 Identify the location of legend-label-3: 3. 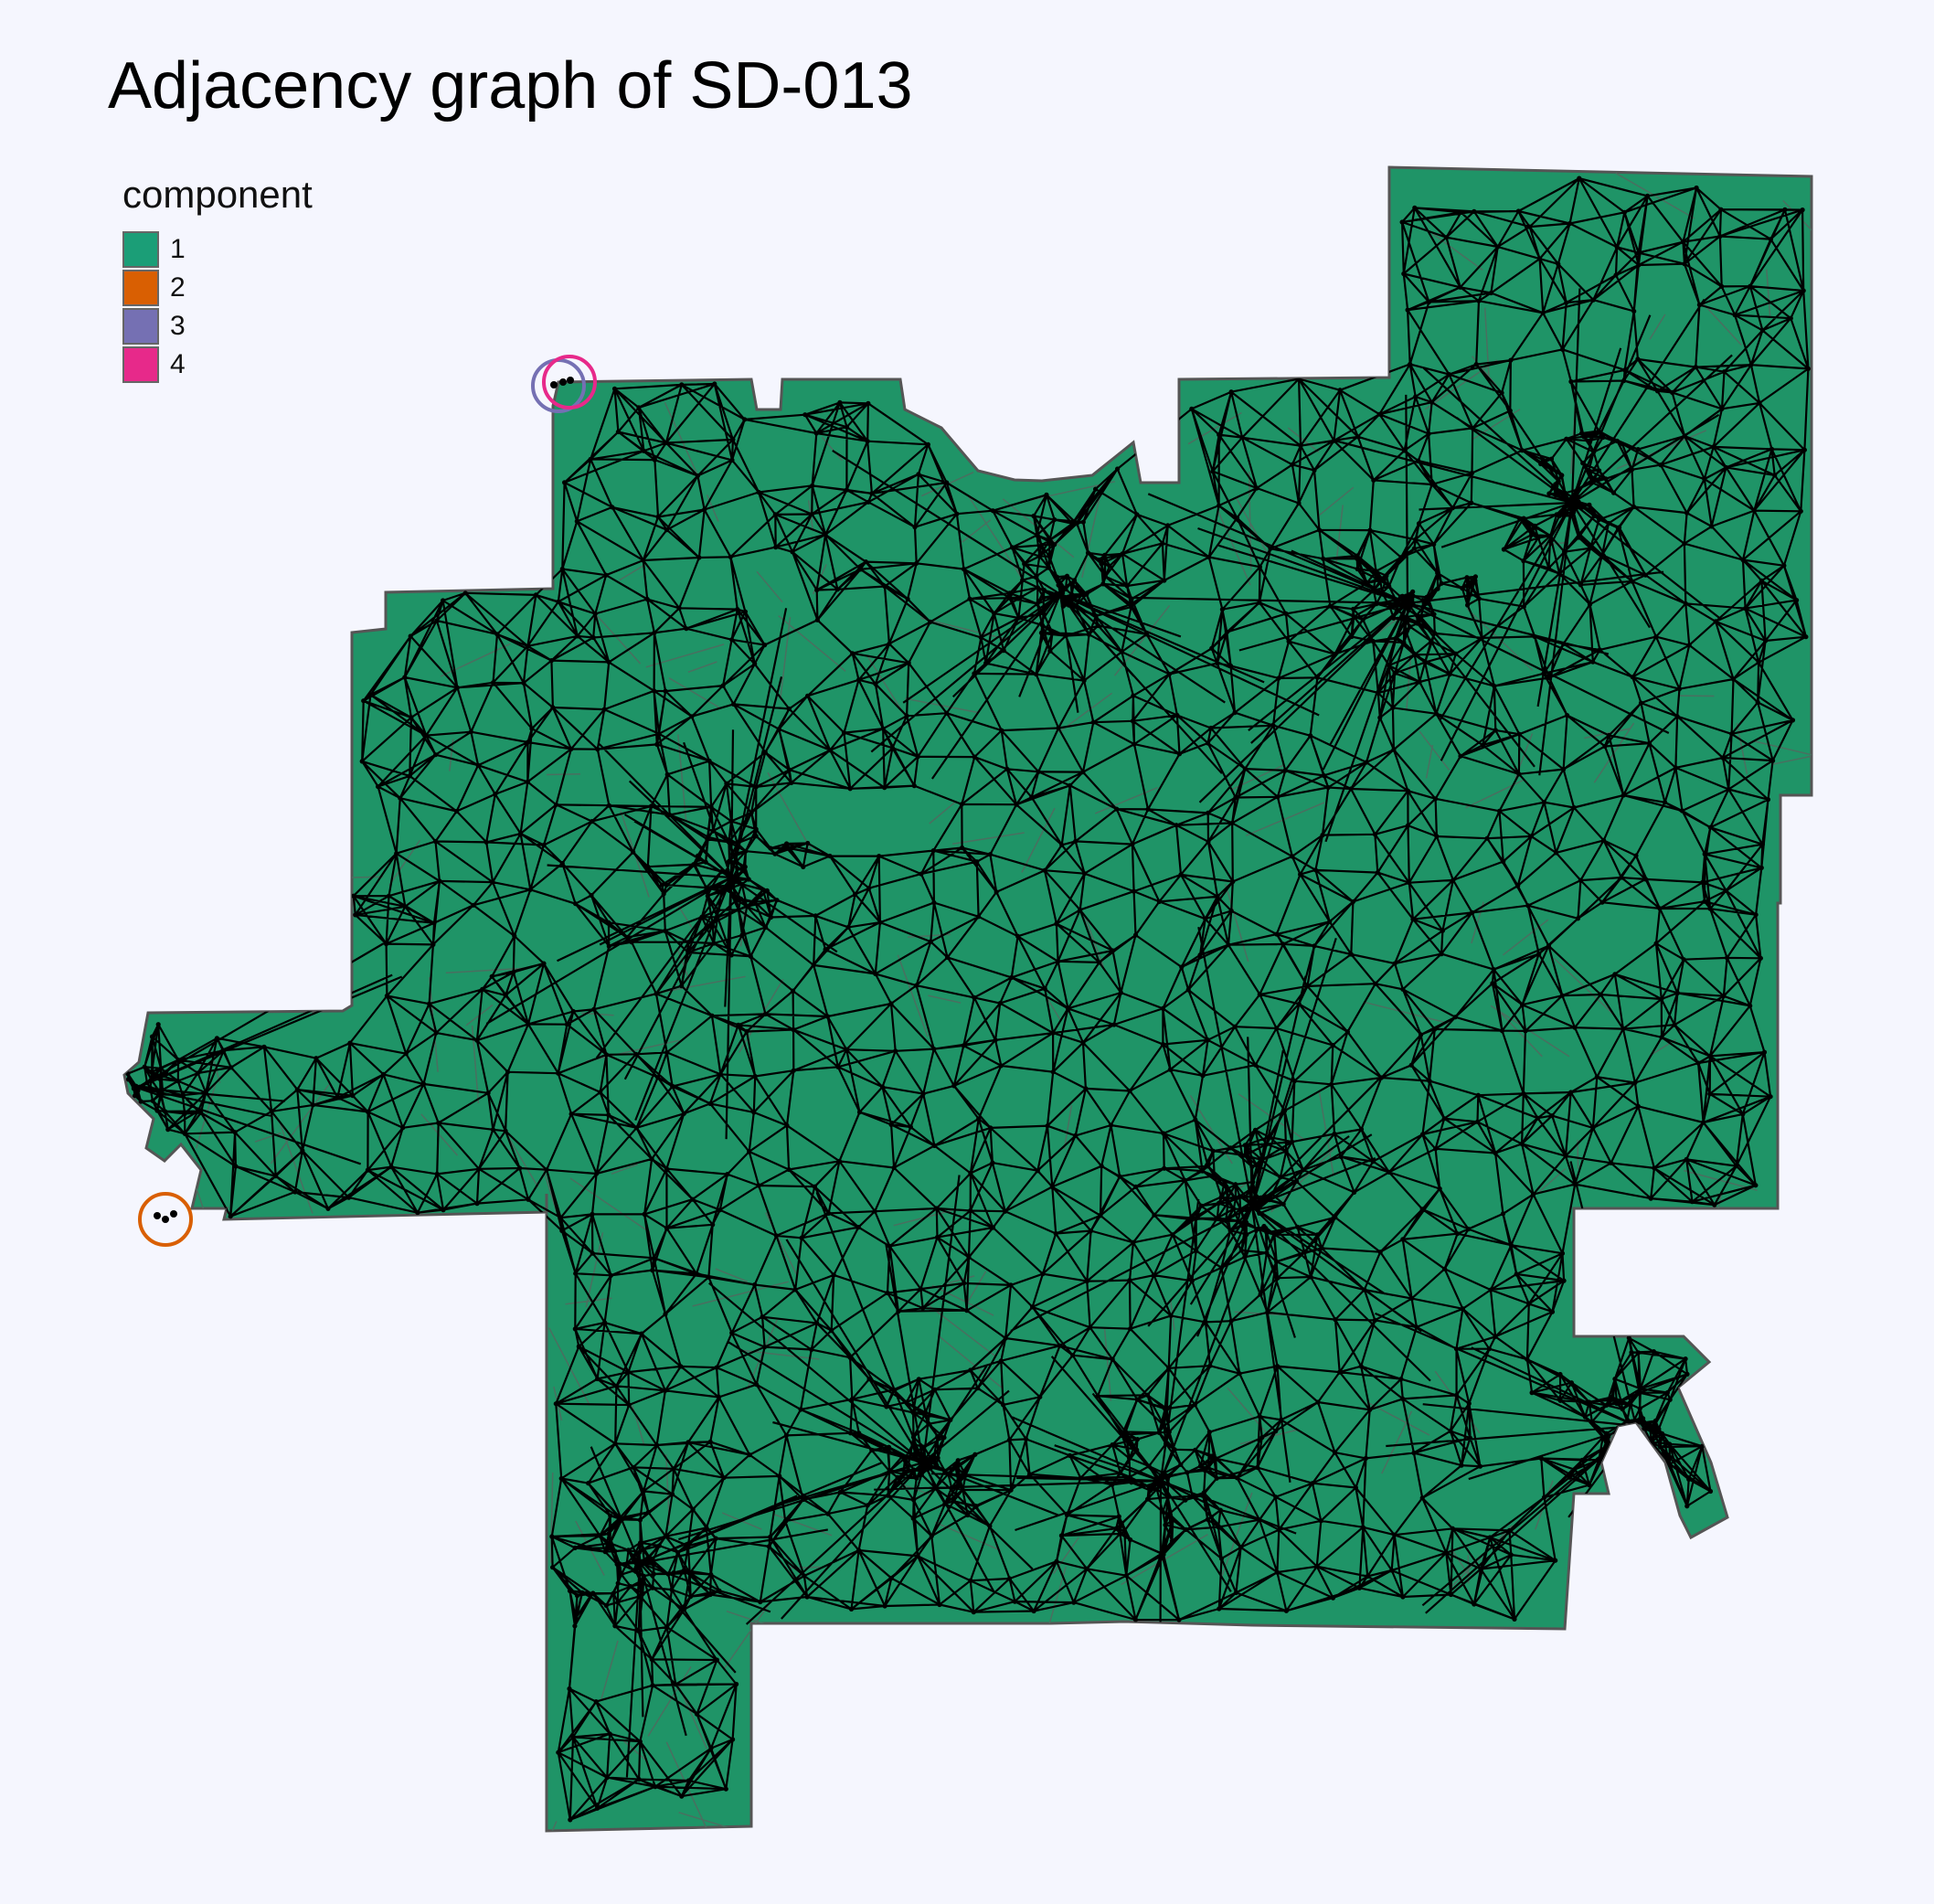
(178, 326).